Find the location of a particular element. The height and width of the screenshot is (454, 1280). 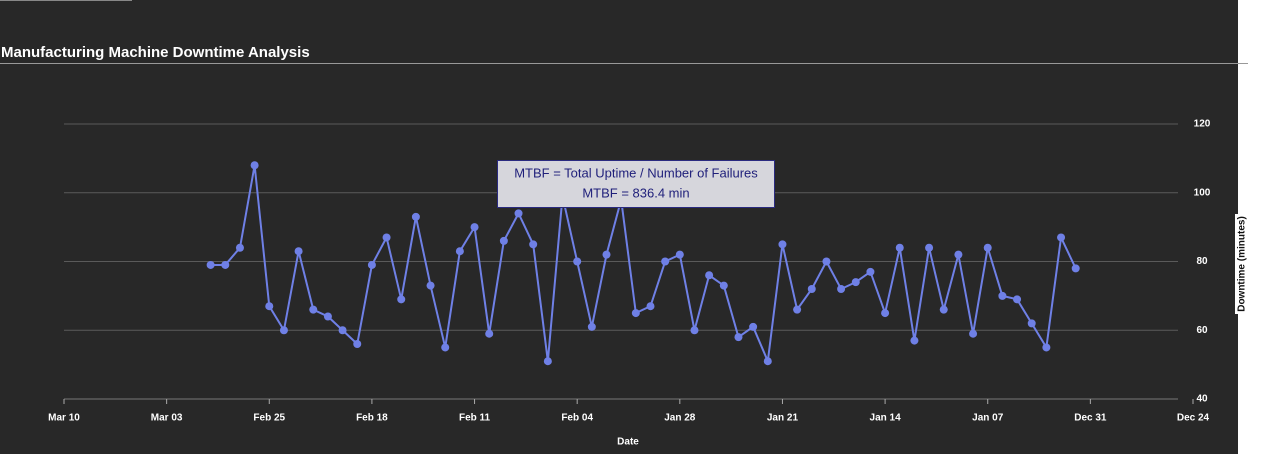

y-axis-title: Downtime (minutes) is located at coordinates (1242, 264).